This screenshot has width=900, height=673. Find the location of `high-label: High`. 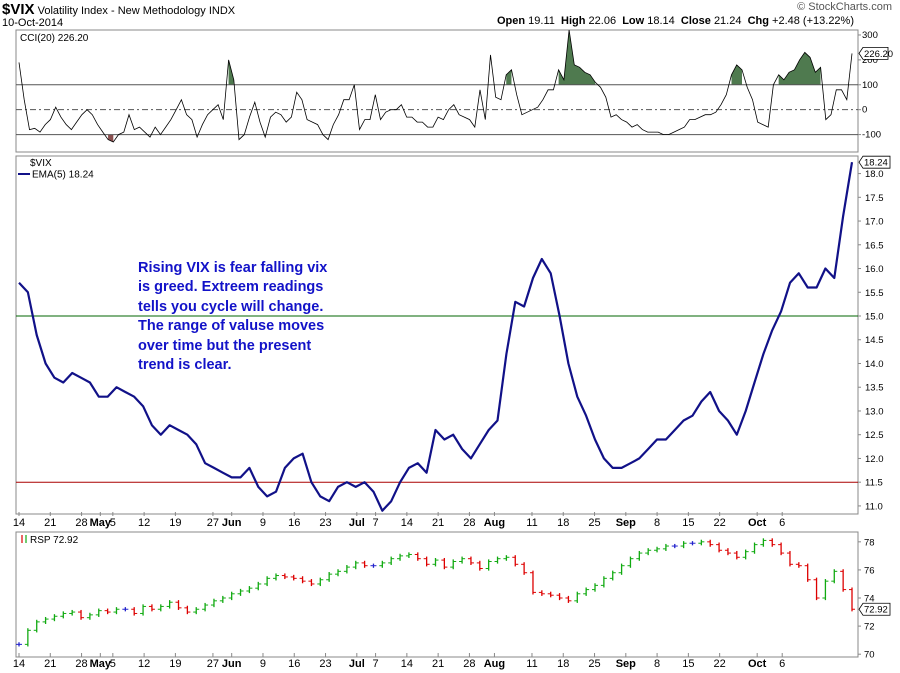

high-label: High is located at coordinates (573, 21).